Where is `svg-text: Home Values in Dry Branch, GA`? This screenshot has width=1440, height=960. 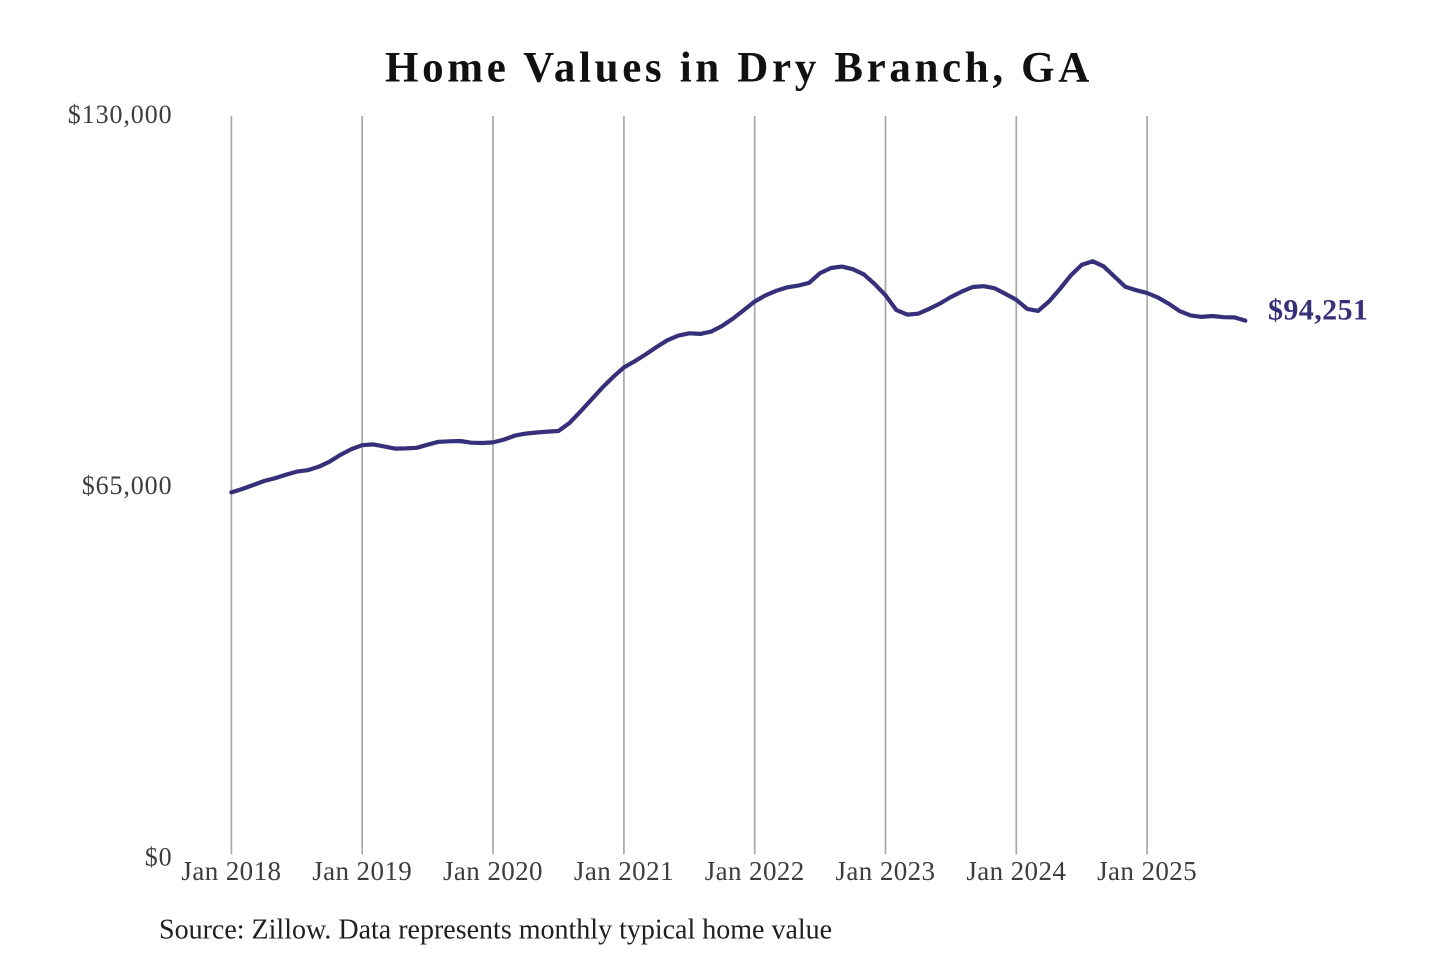
svg-text: Home Values in Dry Branch, GA is located at coordinates (739, 67).